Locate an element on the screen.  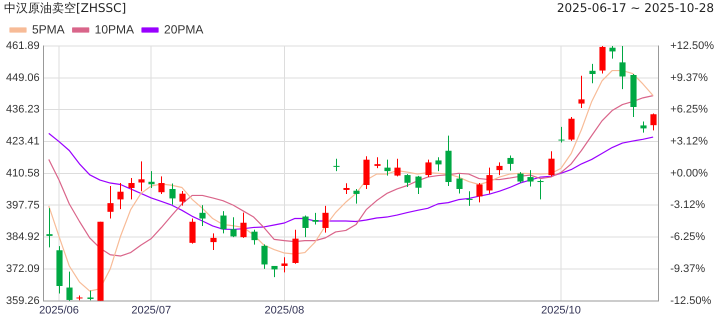
y2-tick-label: -3.12% is located at coordinates (688, 205).